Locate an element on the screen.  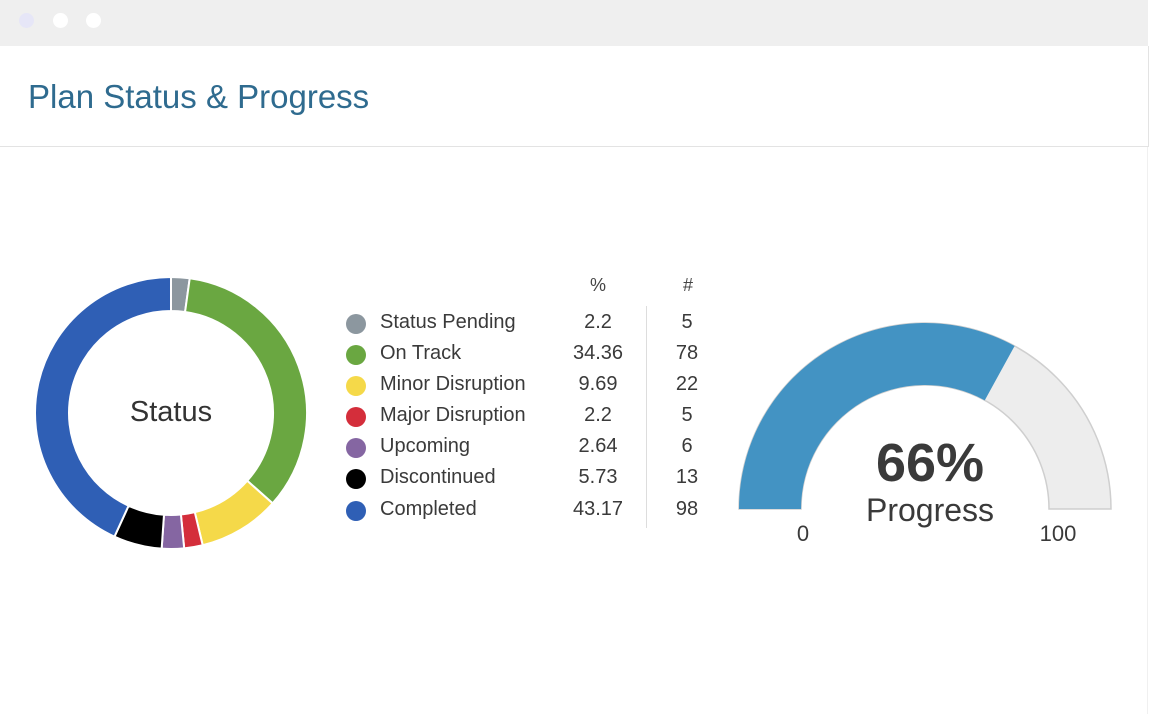
maximize-window-button is located at coordinates (93, 20).